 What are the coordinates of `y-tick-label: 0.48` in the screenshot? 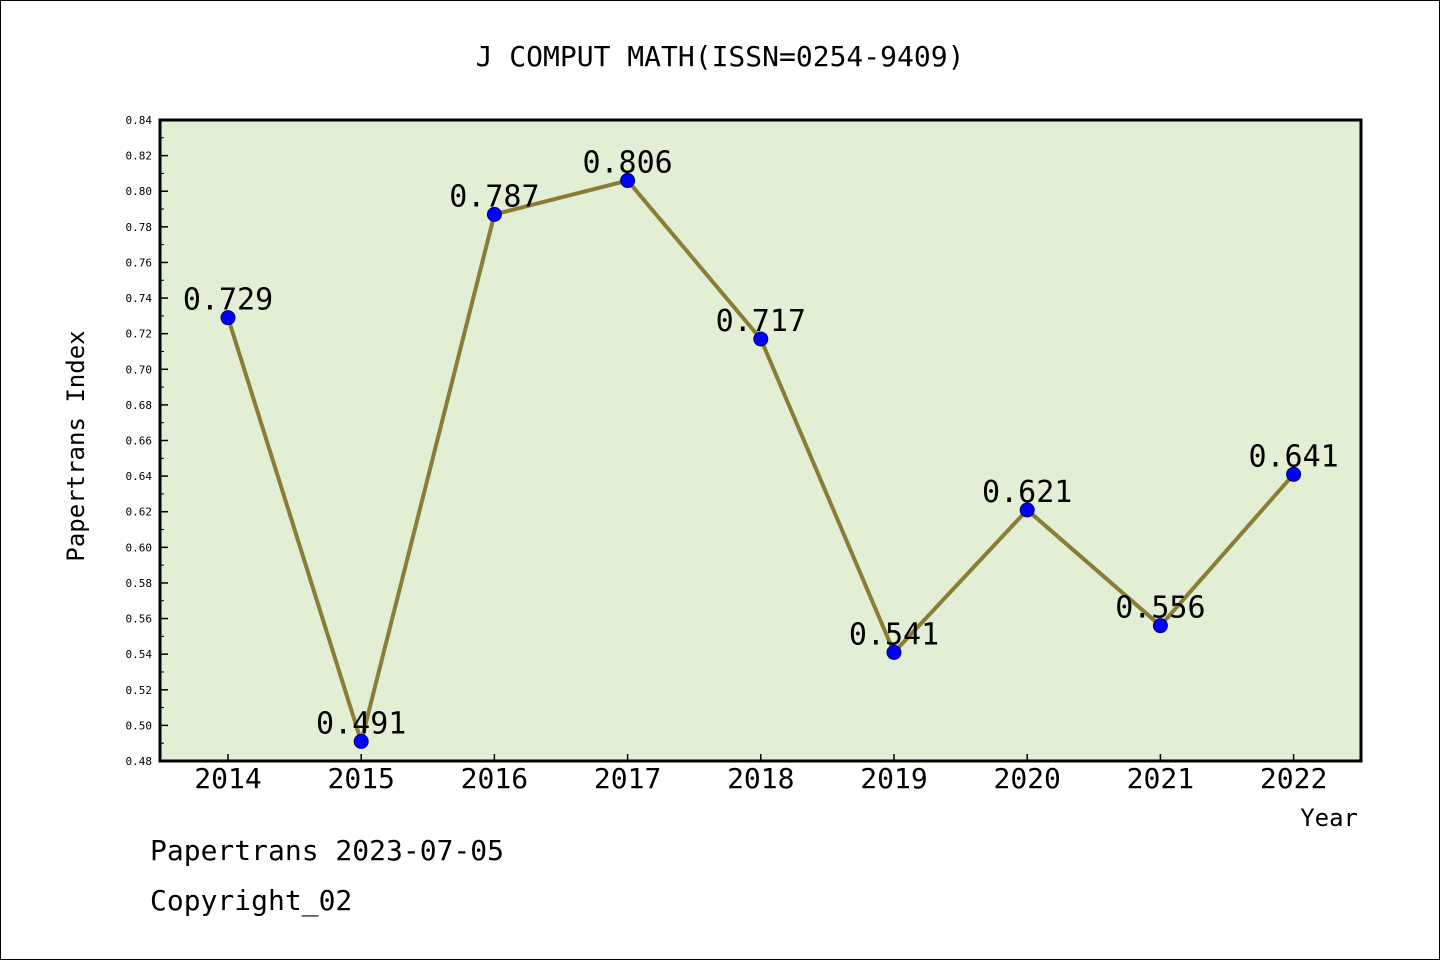 It's located at (139, 761).